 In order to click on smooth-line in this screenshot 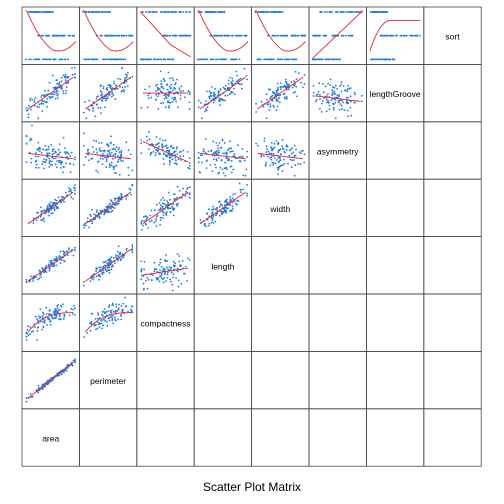, I will do `click(108, 31)`.